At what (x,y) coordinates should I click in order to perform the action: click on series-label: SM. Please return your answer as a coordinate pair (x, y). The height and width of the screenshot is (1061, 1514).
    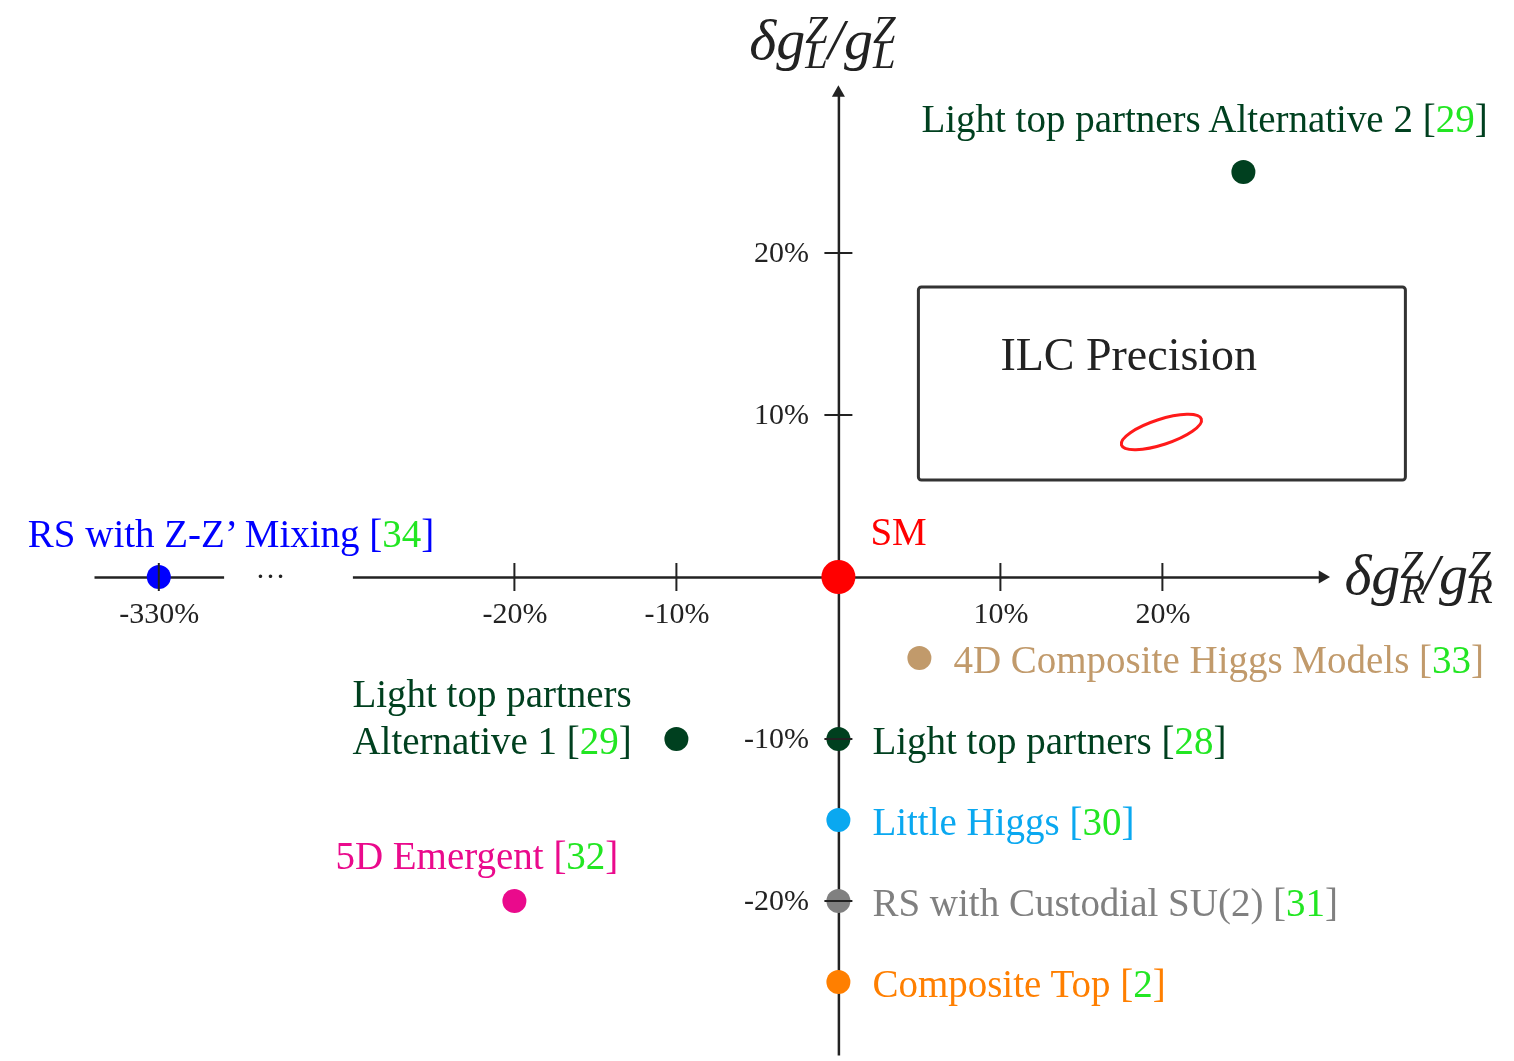
    Looking at the image, I should click on (898, 531).